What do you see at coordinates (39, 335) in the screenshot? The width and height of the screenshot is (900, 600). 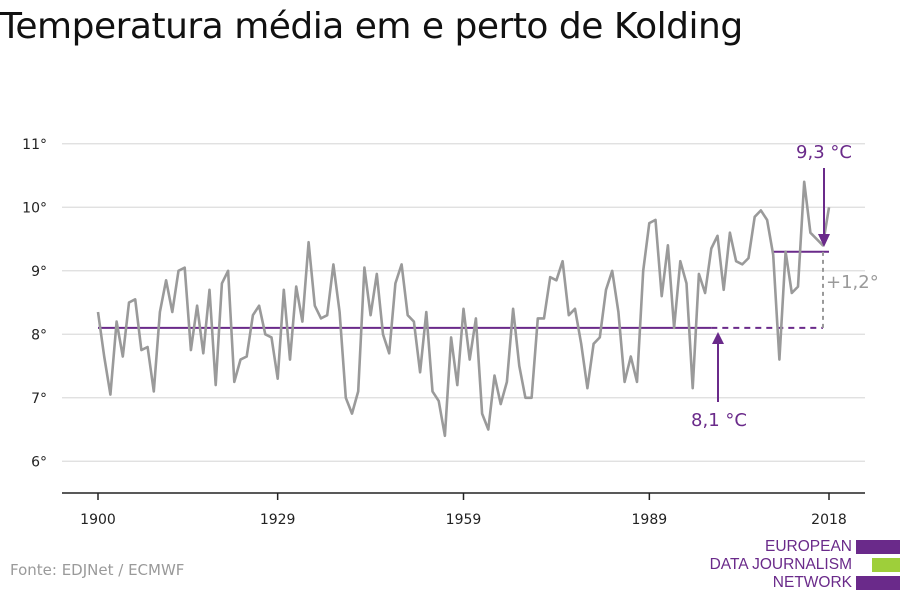 I see `y-tick-label: 8°` at bounding box center [39, 335].